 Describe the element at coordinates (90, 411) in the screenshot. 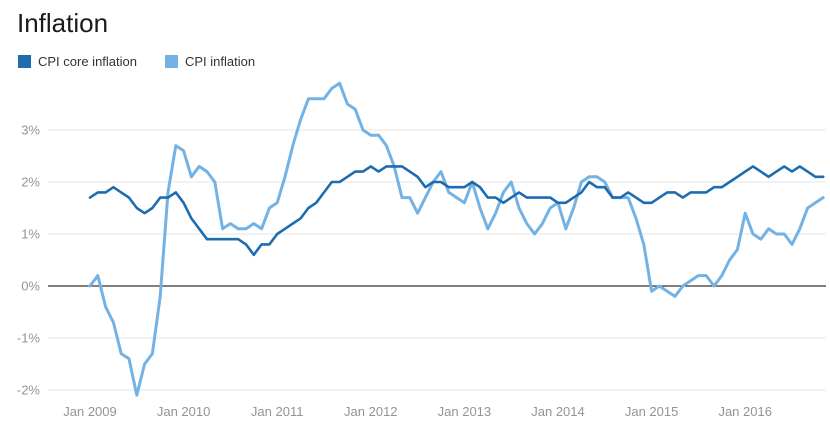

I see `x-axis-label: Jan 2009` at that location.